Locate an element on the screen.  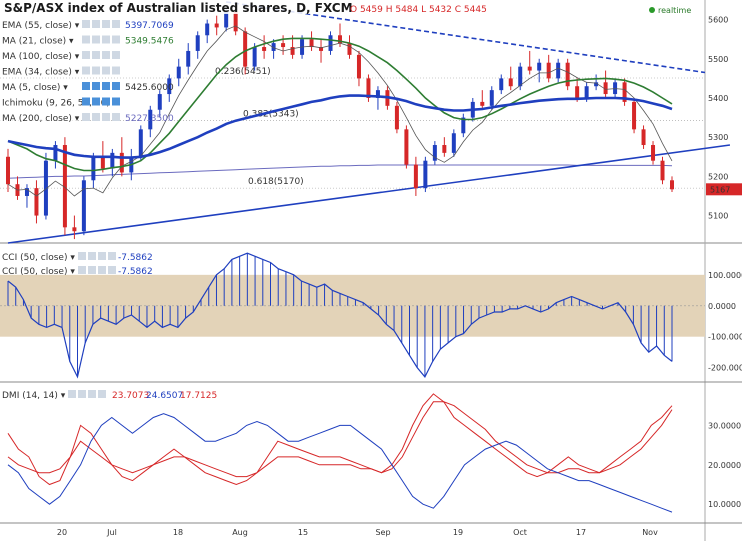
indicator-value: 5397.7069 is located at coordinates (149, 26).